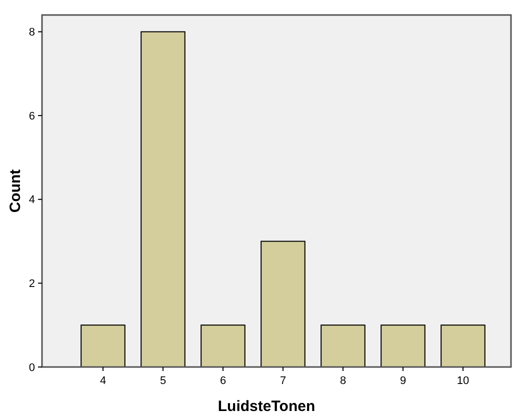  Describe the element at coordinates (31, 32) in the screenshot. I see `y-tick-label: 8` at that location.